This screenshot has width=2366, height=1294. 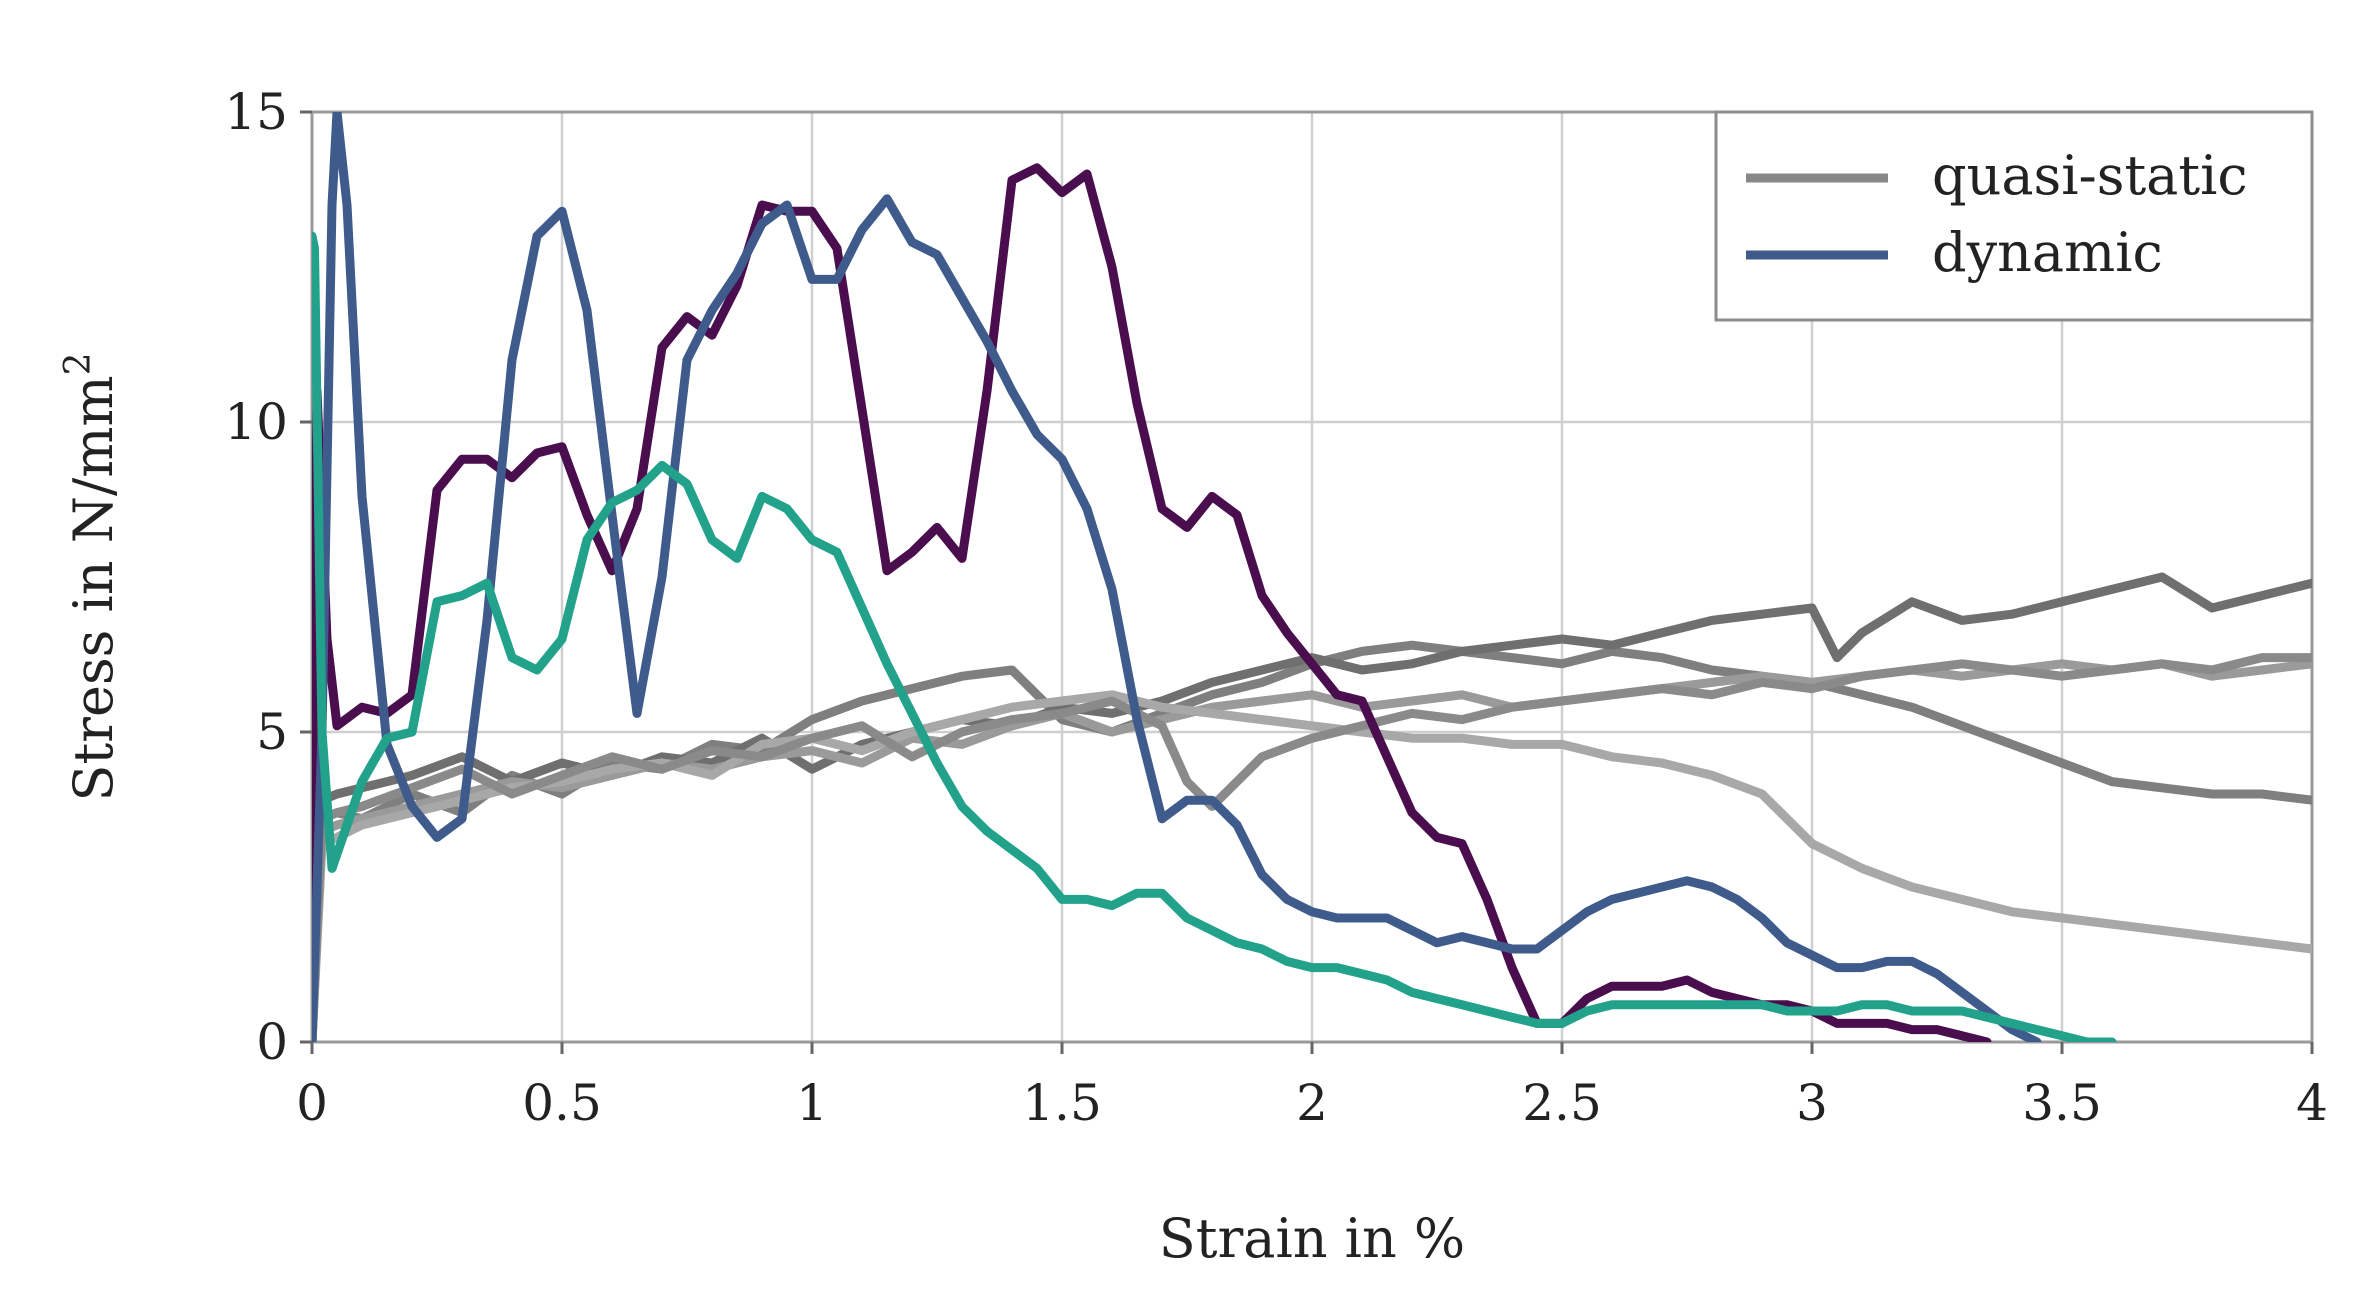 What do you see at coordinates (256, 422) in the screenshot?
I see `y-tick-label-2: 10` at bounding box center [256, 422].